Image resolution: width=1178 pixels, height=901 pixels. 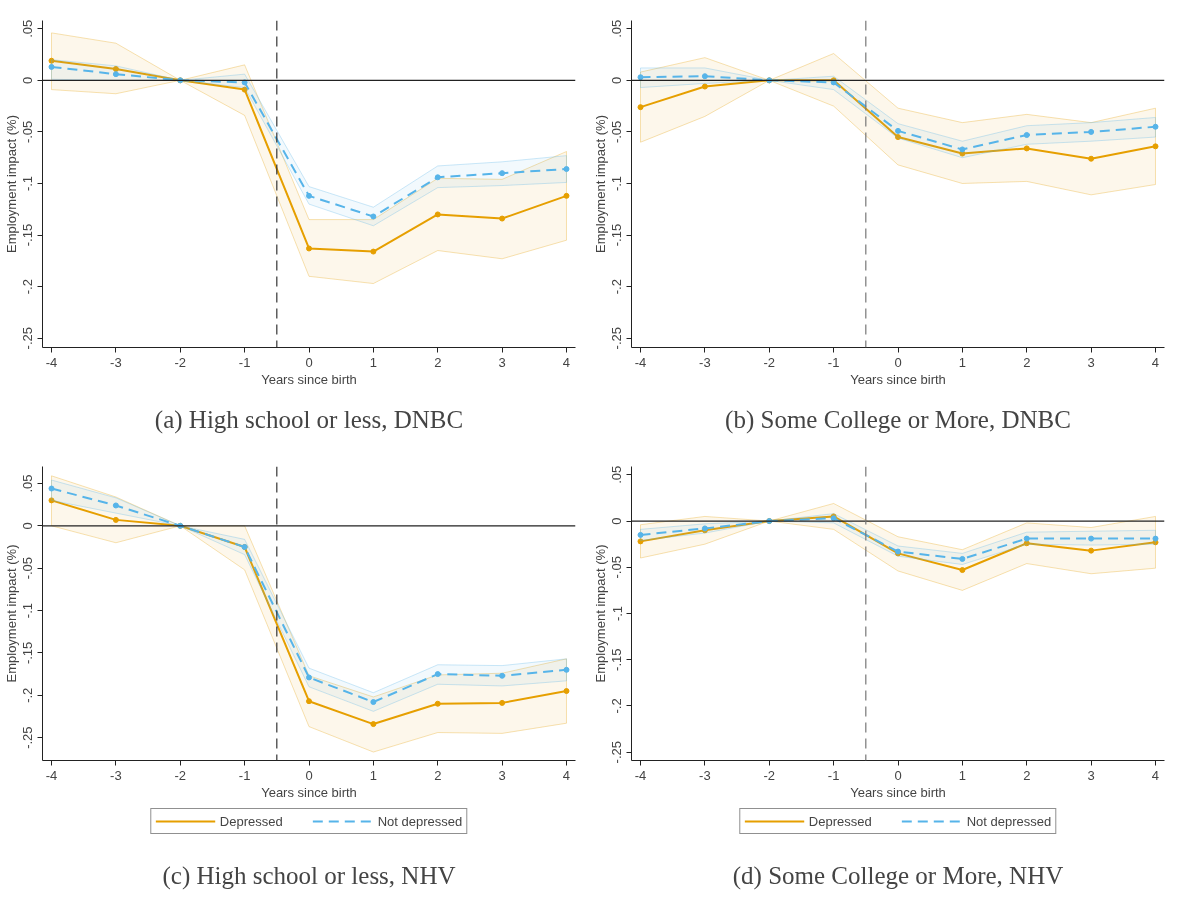 What do you see at coordinates (309, 875) in the screenshot?
I see `text: (c) High school or less, NHV` at bounding box center [309, 875].